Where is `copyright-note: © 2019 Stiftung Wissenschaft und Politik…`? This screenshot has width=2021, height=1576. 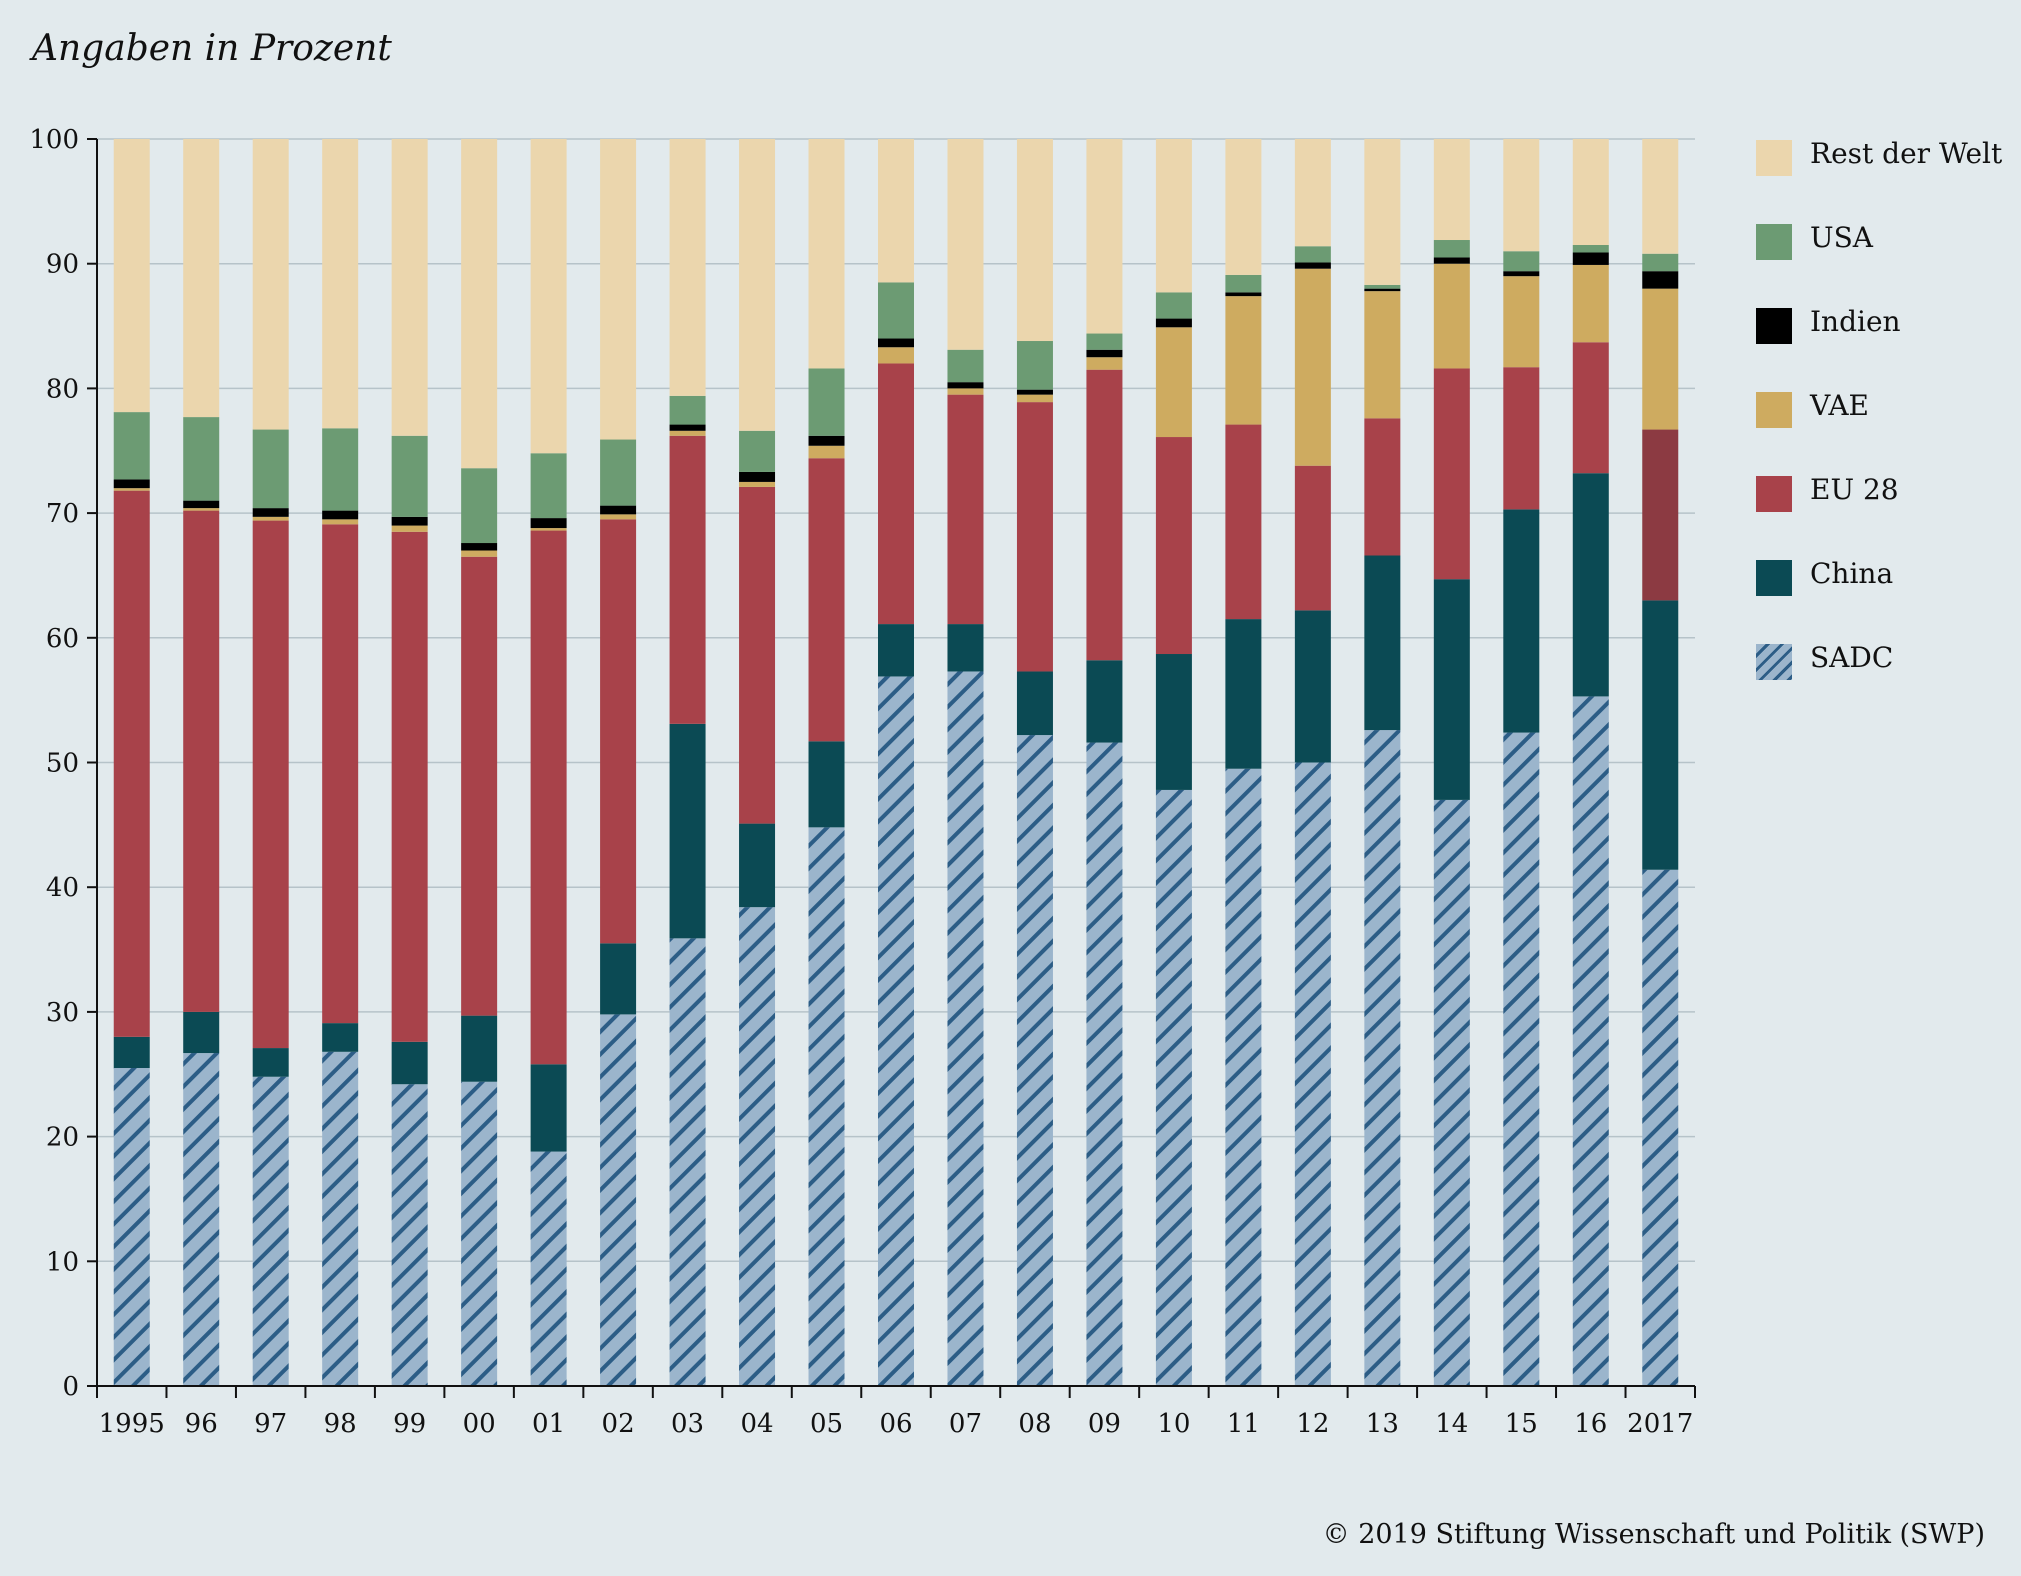 copyright-note: © 2019 Stiftung Wissenschaft und Politik… is located at coordinates (1653, 1534).